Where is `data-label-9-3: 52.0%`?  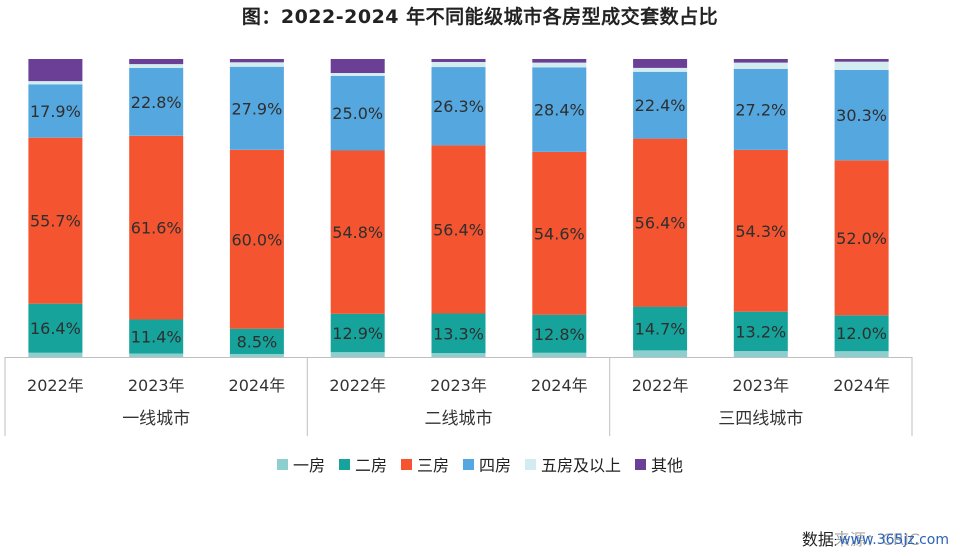 data-label-9-3: 52.0% is located at coordinates (861, 238).